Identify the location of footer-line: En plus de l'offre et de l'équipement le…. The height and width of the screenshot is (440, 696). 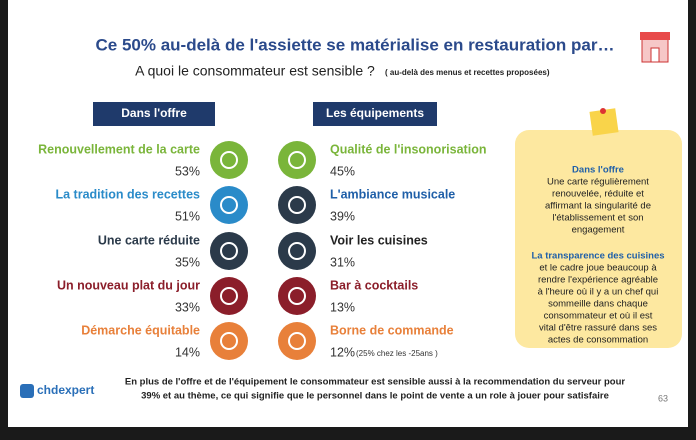
(375, 382).